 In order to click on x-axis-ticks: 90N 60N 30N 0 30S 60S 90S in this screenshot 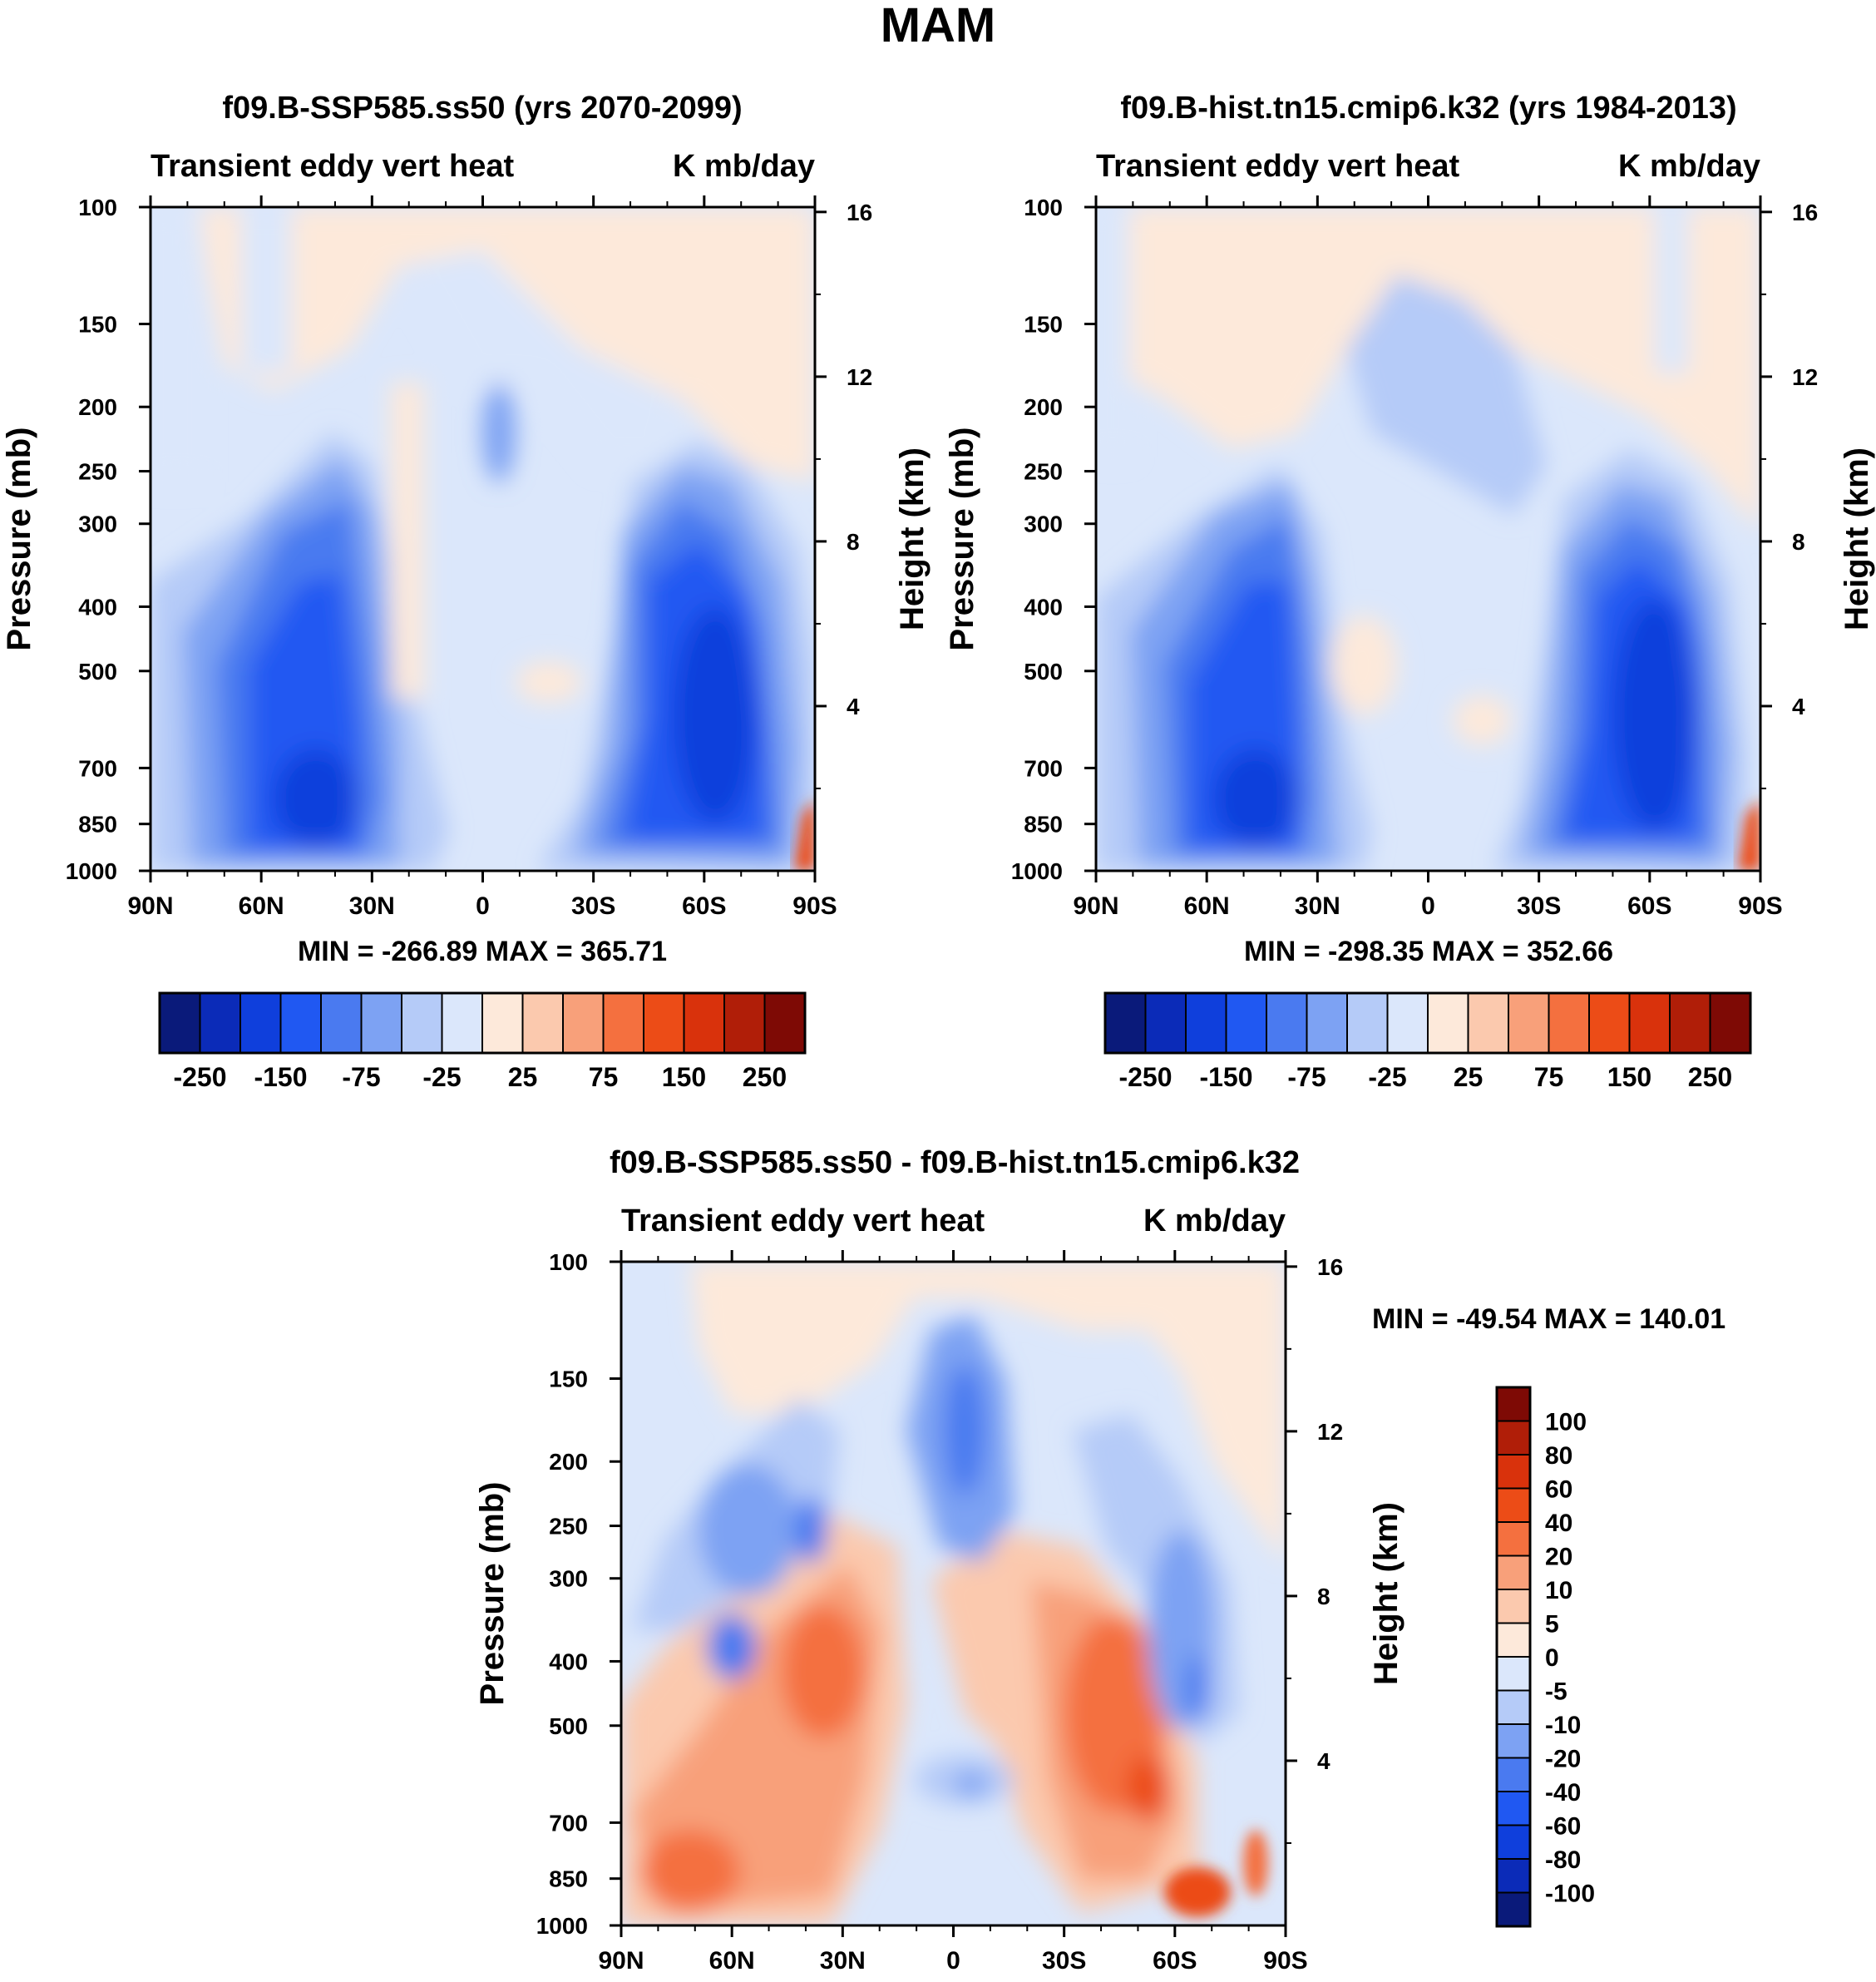, I will do `click(482, 557)`.